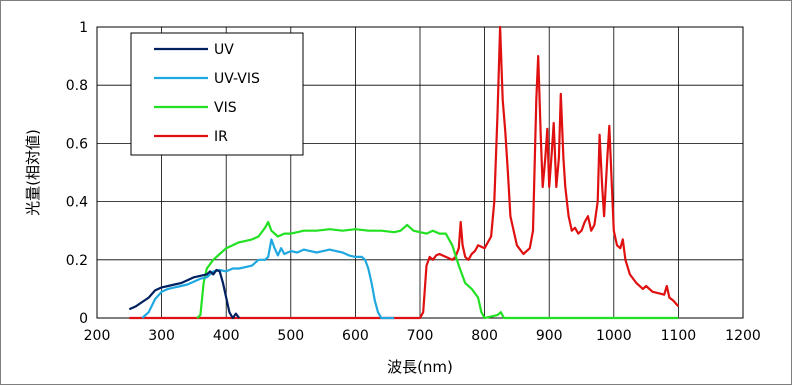 The image size is (792, 385). What do you see at coordinates (161, 336) in the screenshot?
I see `x-tick-label: 300` at bounding box center [161, 336].